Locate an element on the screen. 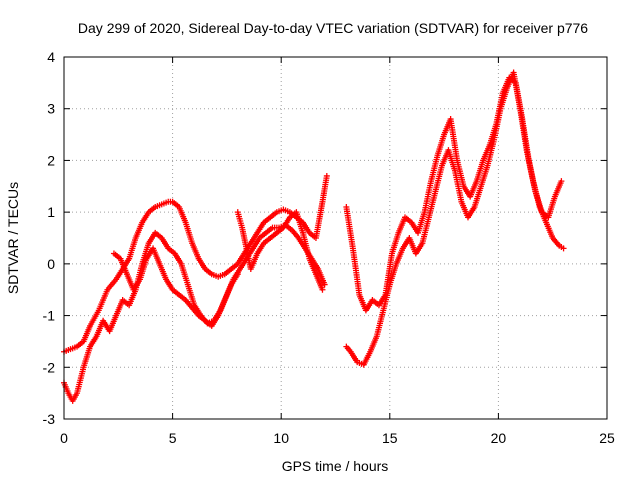  y-tick-label: -1 is located at coordinates (49, 316).